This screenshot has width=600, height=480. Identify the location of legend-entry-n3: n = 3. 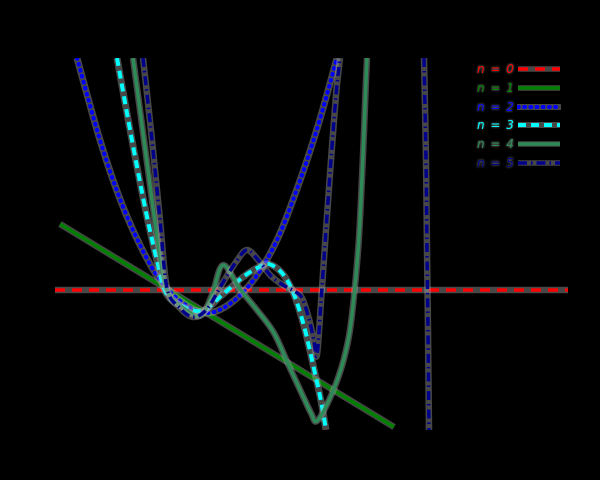
(519, 125).